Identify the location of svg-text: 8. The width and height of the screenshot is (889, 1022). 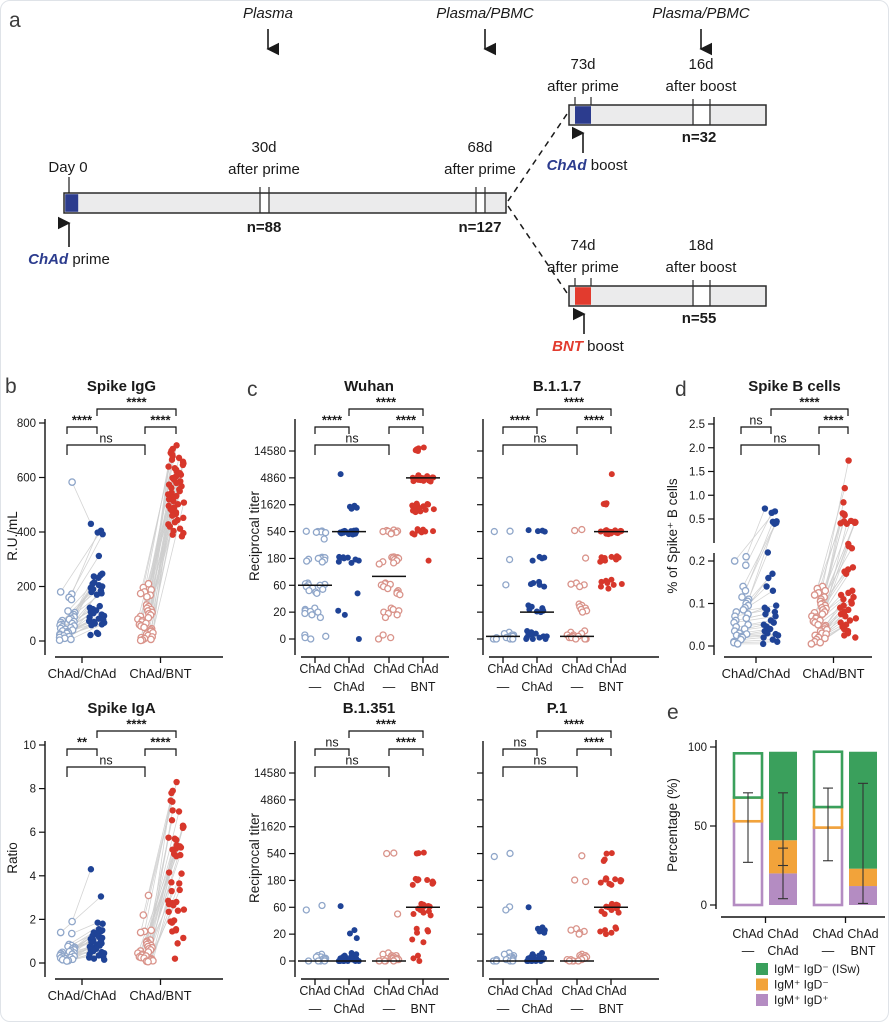
(33, 790).